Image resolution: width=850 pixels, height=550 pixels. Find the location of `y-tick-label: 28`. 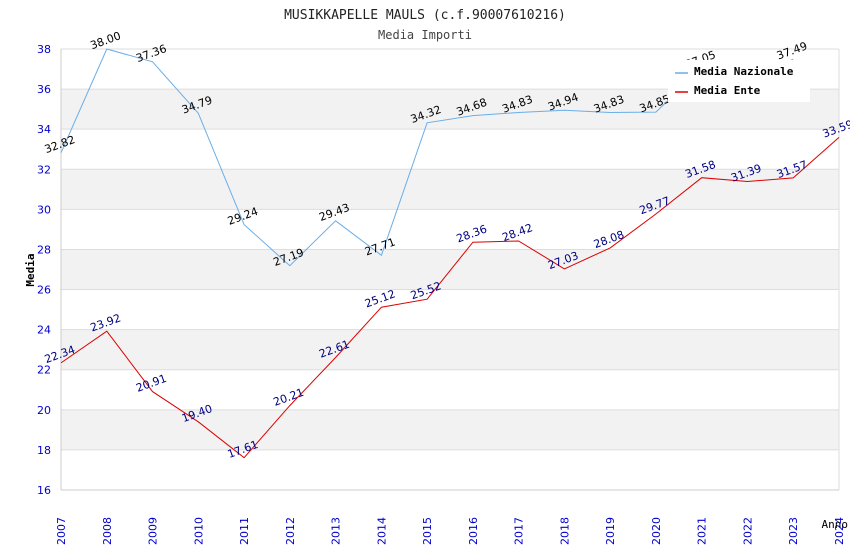

y-tick-label: 28 is located at coordinates (44, 249).